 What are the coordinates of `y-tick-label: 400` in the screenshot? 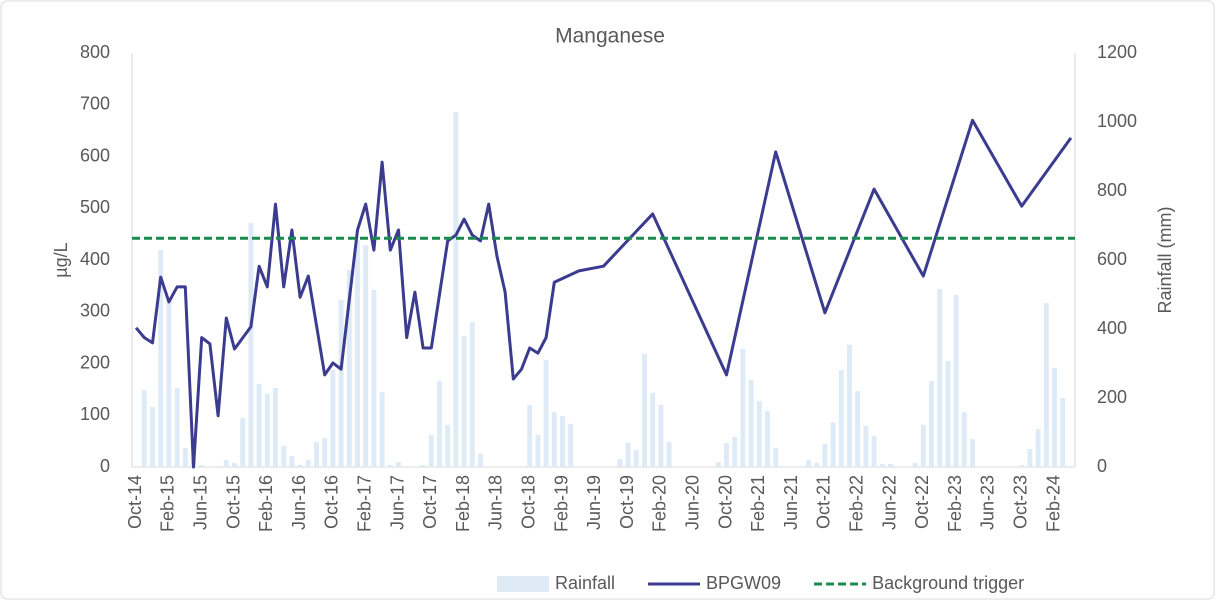 It's located at (95, 259).